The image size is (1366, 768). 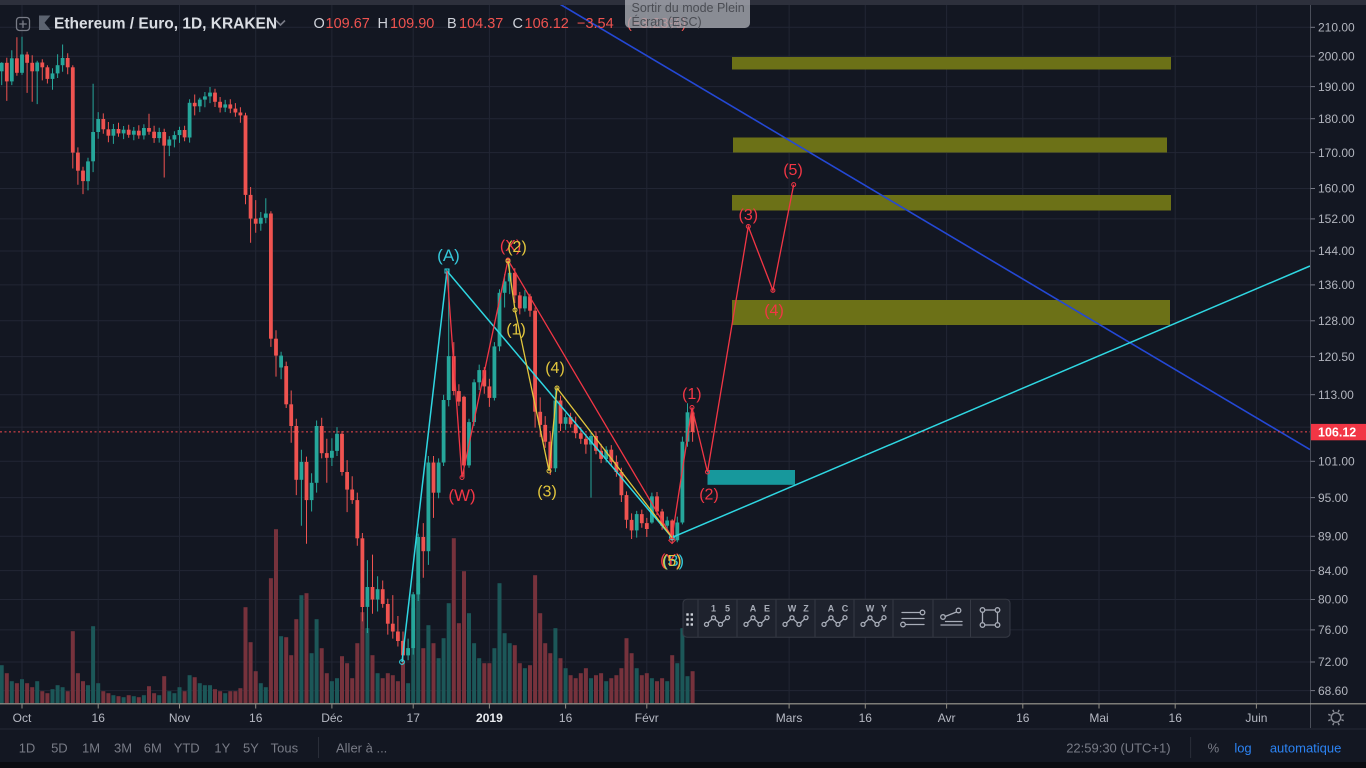 I want to click on svg-text: 190.00, so click(x=1336, y=87).